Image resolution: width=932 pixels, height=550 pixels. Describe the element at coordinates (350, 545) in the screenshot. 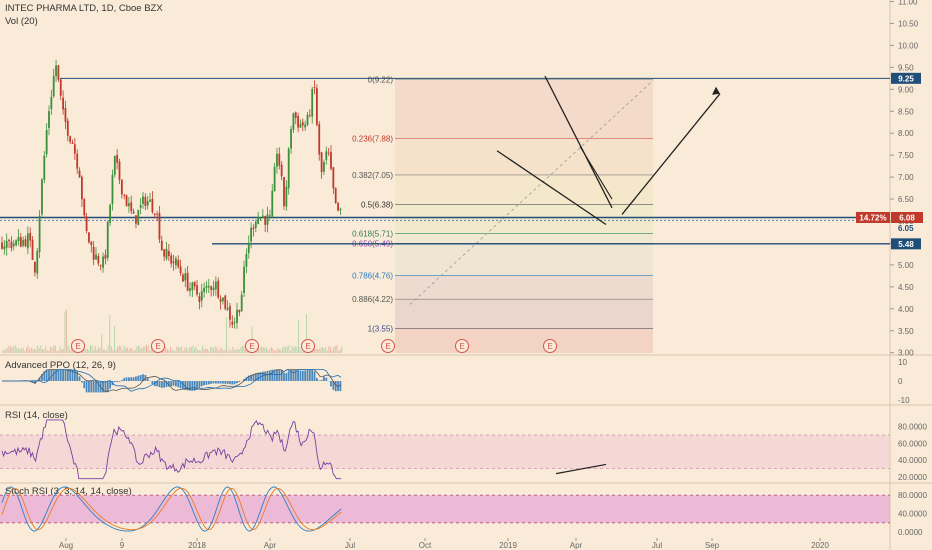

I see `x-axis-label: Jul` at that location.